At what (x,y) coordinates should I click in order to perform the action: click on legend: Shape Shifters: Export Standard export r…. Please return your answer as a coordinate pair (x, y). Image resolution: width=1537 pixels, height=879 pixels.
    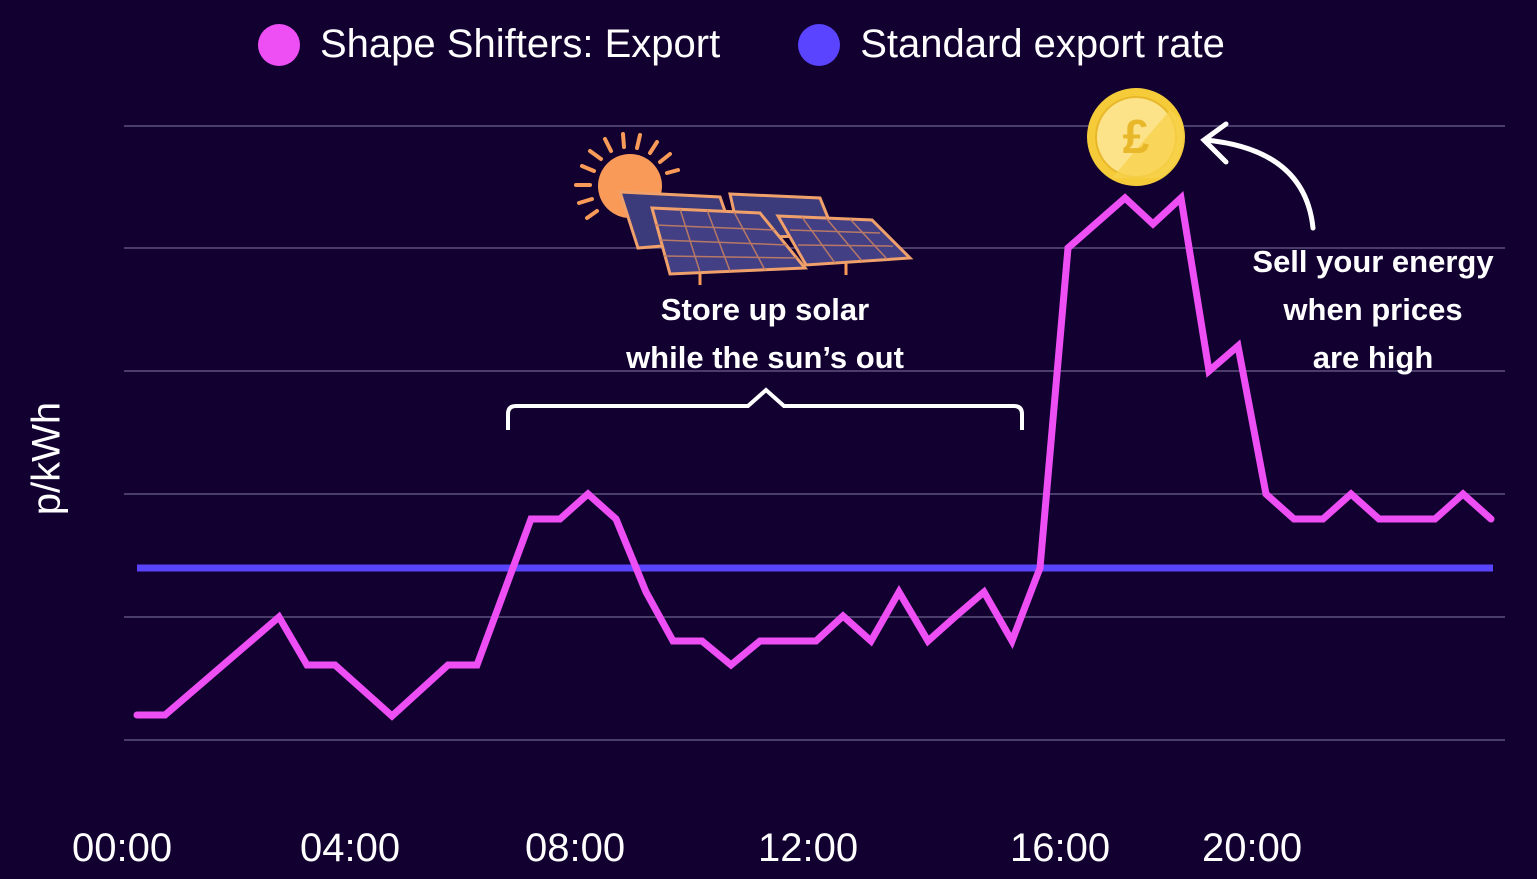
    Looking at the image, I should click on (780, 44).